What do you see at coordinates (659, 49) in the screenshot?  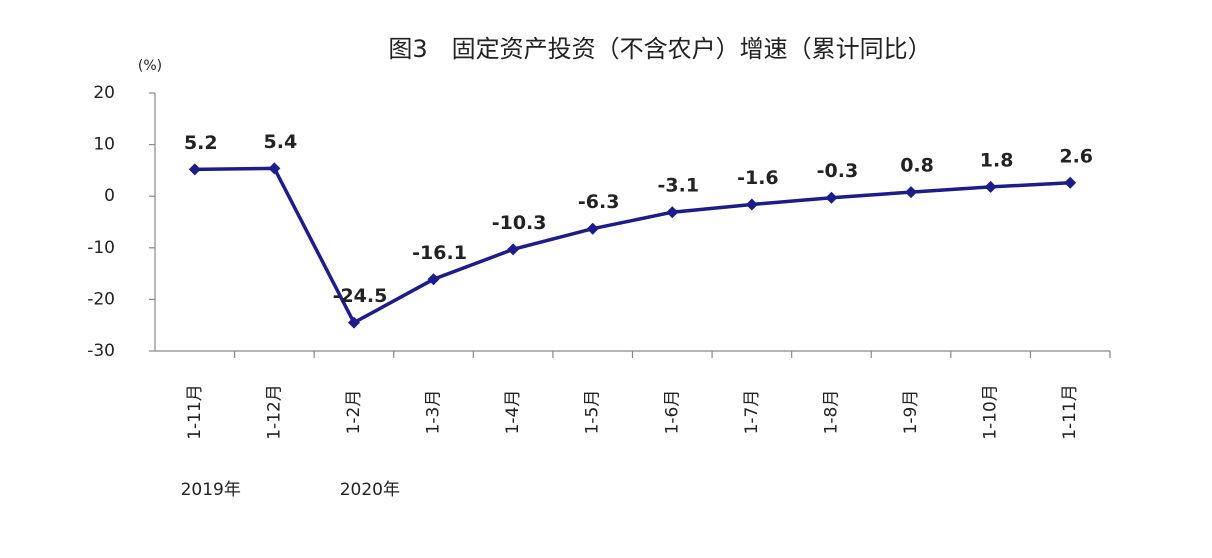 I see `chart-title: 图3 固定资产投资（不含农户）增速（累计同比）` at bounding box center [659, 49].